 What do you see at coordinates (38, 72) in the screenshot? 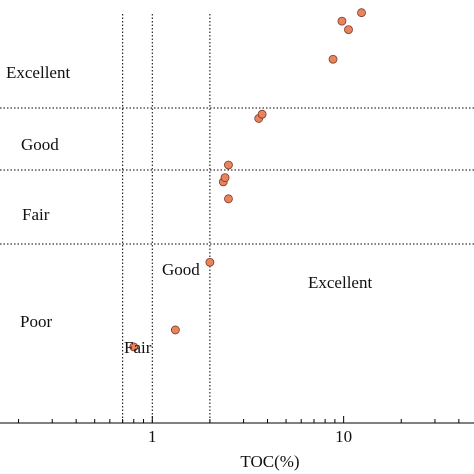
I see `row-label-excellent: Excellent` at bounding box center [38, 72].